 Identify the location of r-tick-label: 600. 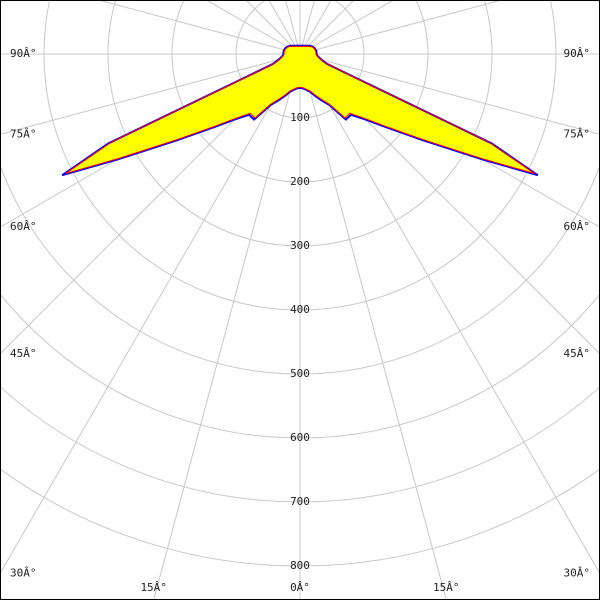
(300, 437).